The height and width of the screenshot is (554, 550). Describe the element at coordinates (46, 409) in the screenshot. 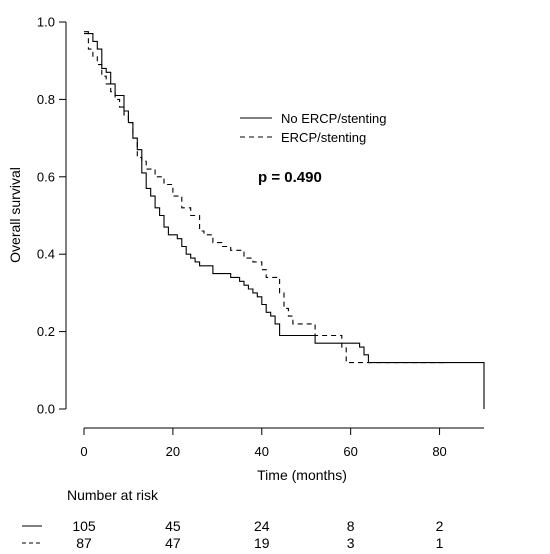

I see `y-tick-label: 0.0` at that location.